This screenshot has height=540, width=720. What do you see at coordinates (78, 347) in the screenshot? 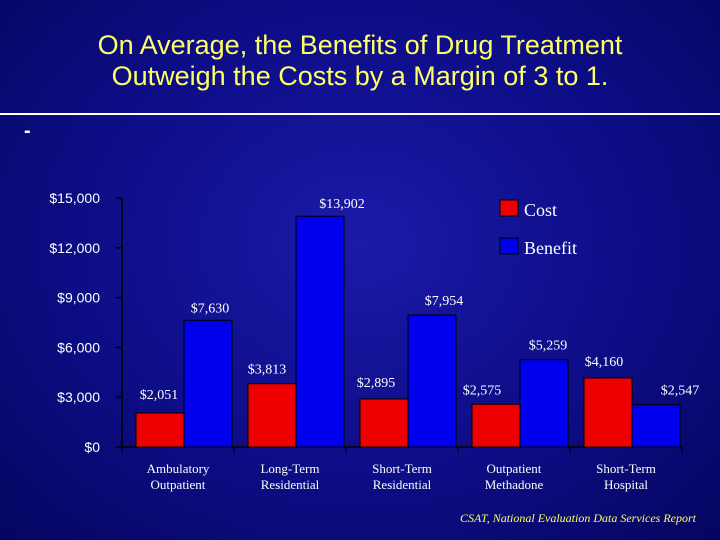
I see `y-tick-label: $6,000` at bounding box center [78, 347].